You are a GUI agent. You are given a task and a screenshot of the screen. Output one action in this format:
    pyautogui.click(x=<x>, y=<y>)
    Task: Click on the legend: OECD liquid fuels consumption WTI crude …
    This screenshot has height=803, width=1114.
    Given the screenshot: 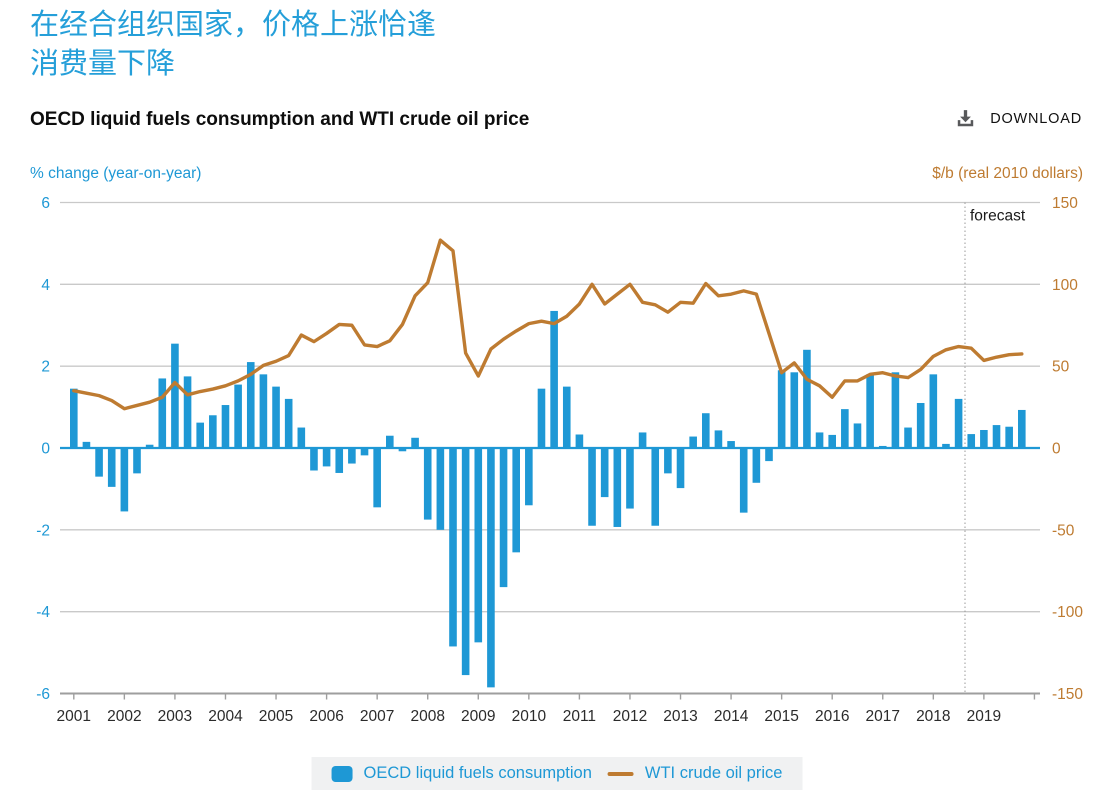 What is the action you would take?
    pyautogui.click(x=557, y=773)
    